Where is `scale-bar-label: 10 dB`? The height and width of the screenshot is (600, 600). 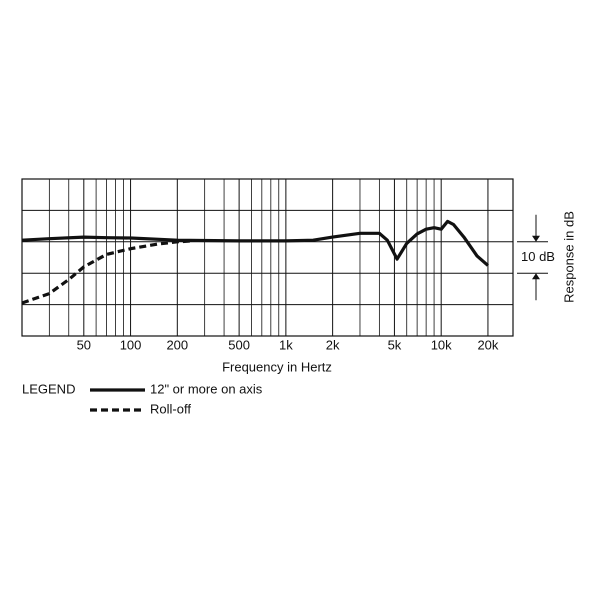
scale-bar-label: 10 dB is located at coordinates (538, 256).